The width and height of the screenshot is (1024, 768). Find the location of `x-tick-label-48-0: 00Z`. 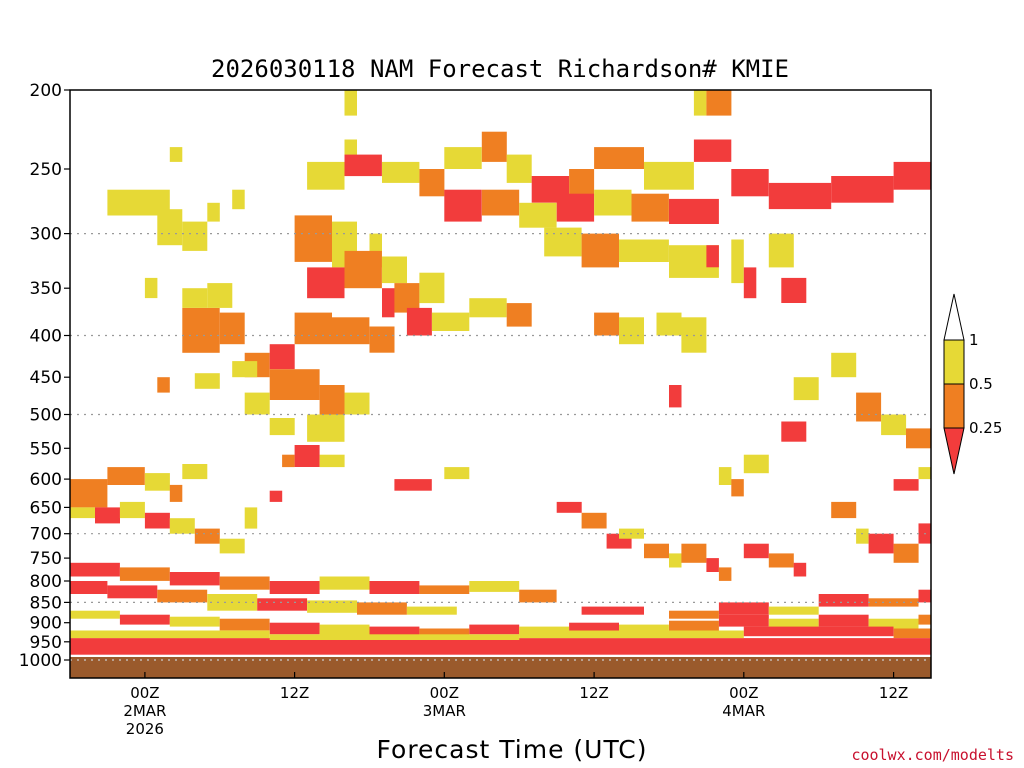

x-tick-label-48-0: 00Z is located at coordinates (743, 693).